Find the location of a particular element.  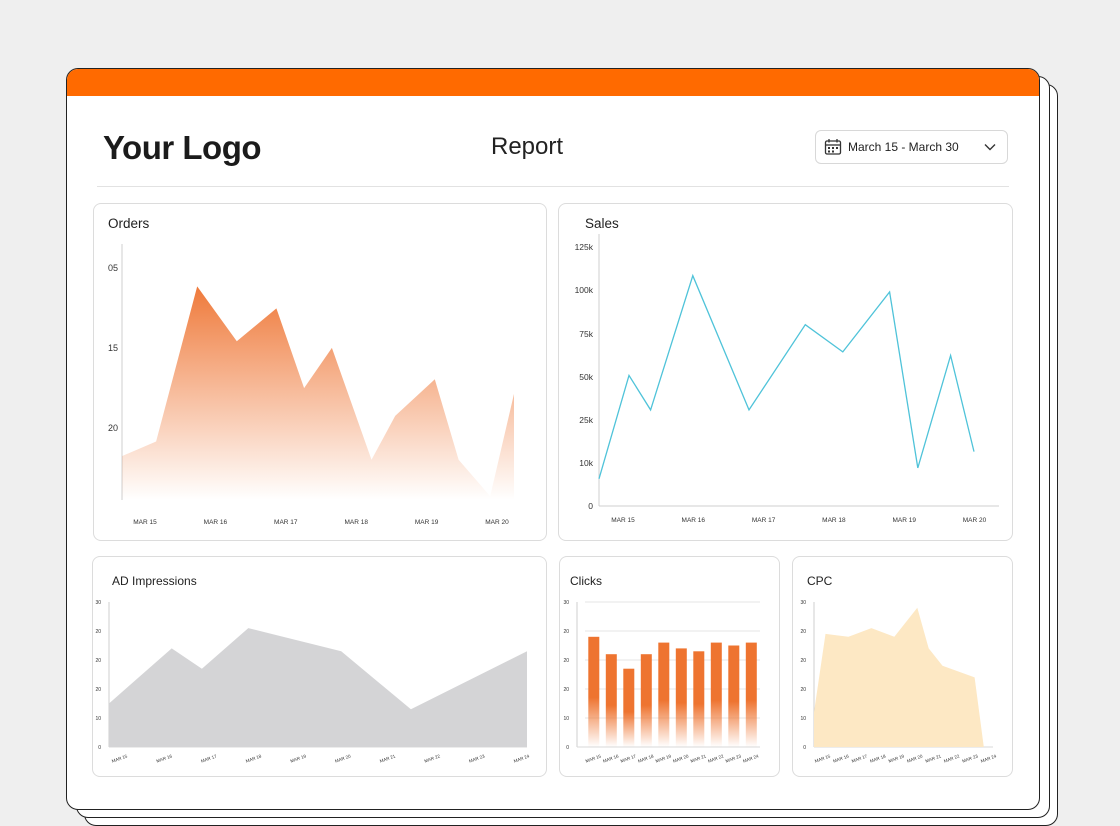

y-tick-label: 50k is located at coordinates (586, 377).